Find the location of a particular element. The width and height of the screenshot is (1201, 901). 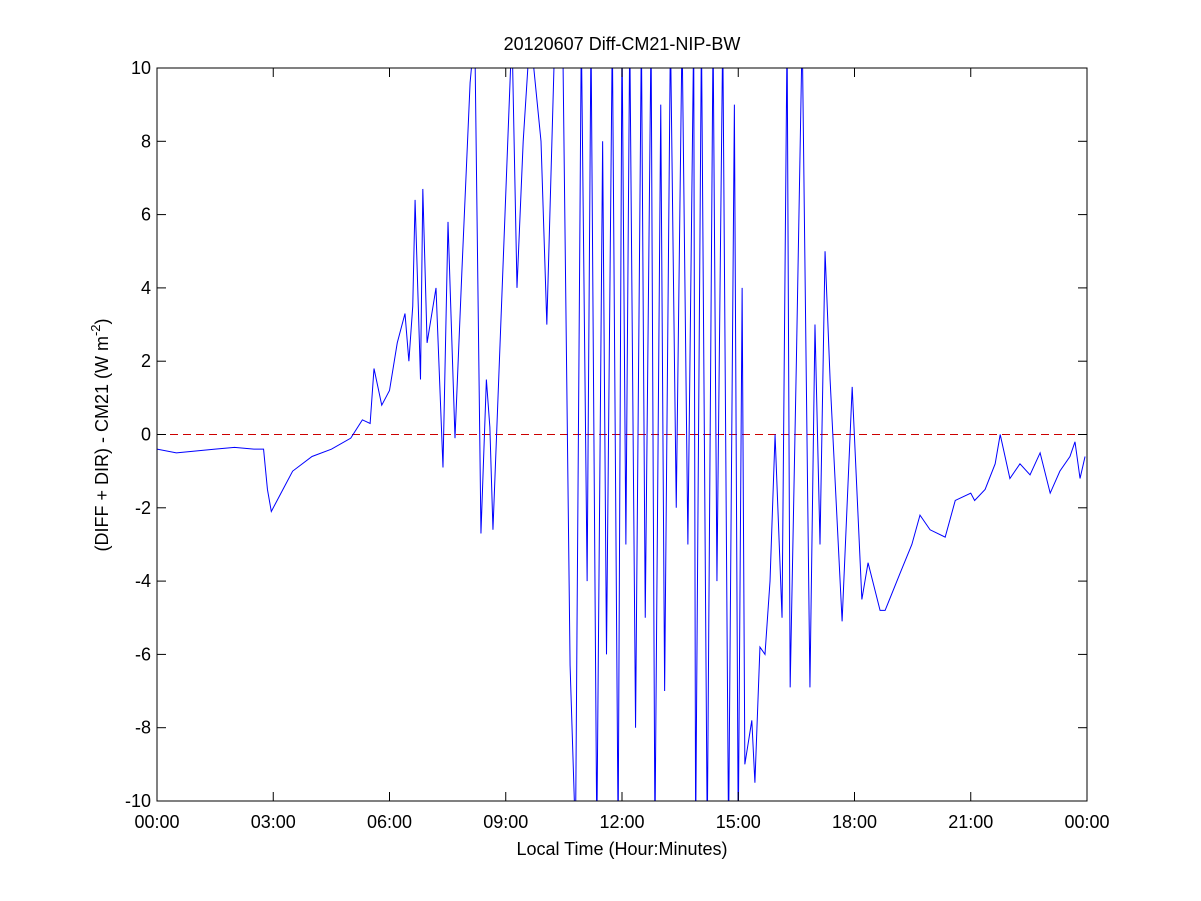

x-tick-label: 12:00 is located at coordinates (621, 822).